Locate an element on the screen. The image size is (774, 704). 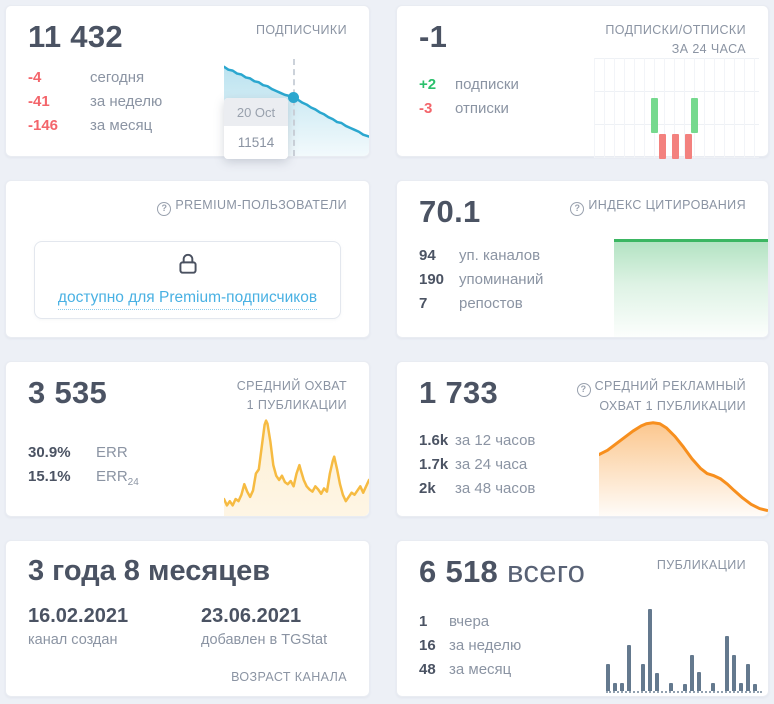
subscribers-title: ПОДПИСЧИКИ is located at coordinates (301, 30).